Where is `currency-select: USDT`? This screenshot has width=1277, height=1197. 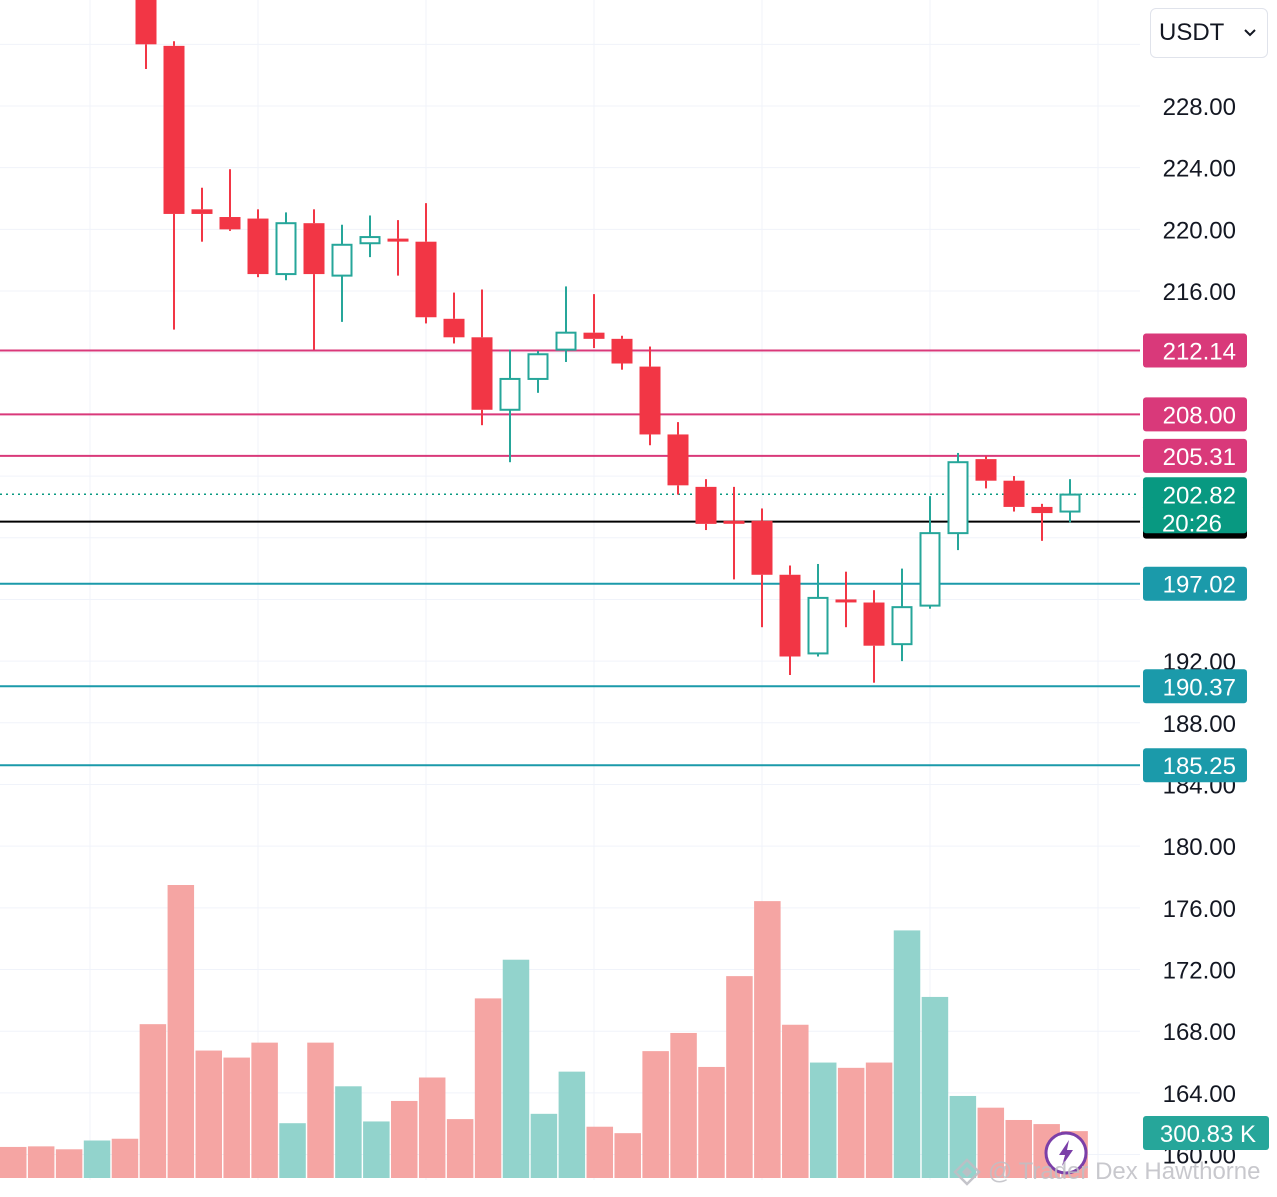
currency-select: USDT is located at coordinates (1209, 33).